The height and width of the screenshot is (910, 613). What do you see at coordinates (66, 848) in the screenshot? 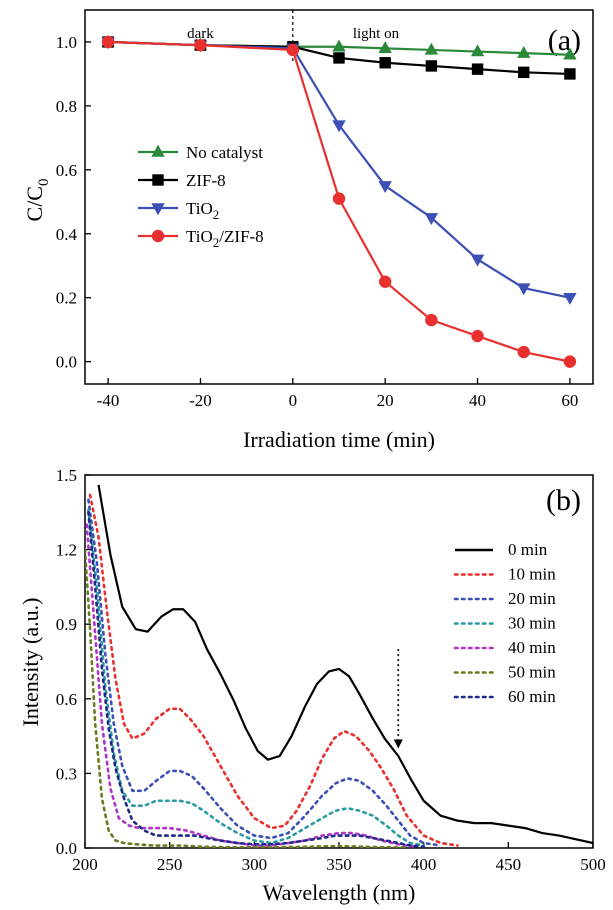
I see `y-tick-label-b: 0.0` at bounding box center [66, 848].